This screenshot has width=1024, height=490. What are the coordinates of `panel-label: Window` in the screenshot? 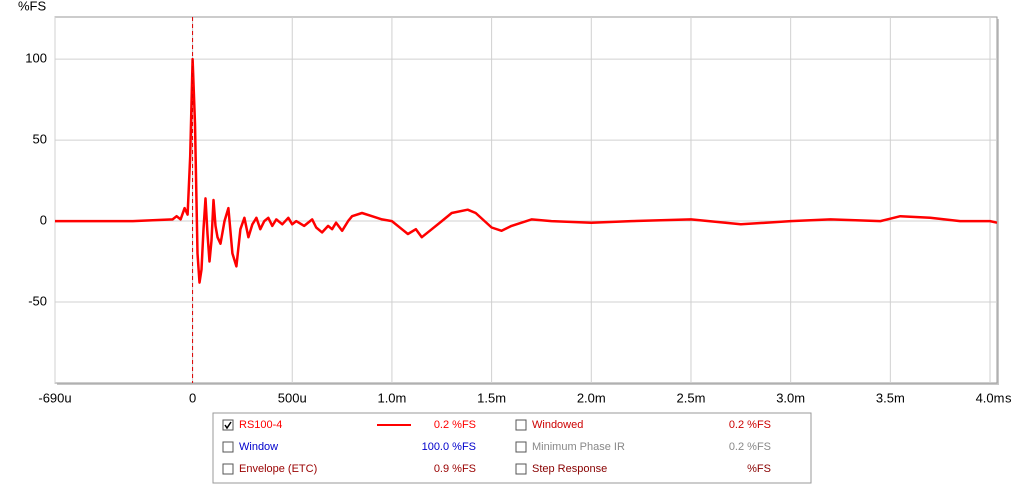 It's located at (258, 447).